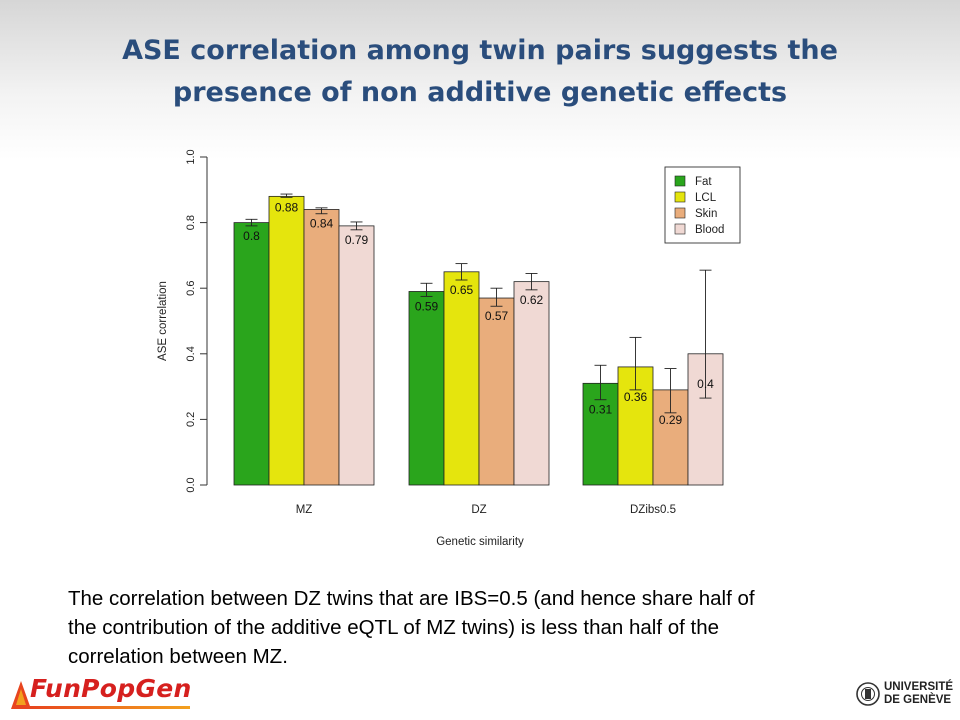  I want to click on funpopgen-logo-underline, so click(110, 707).